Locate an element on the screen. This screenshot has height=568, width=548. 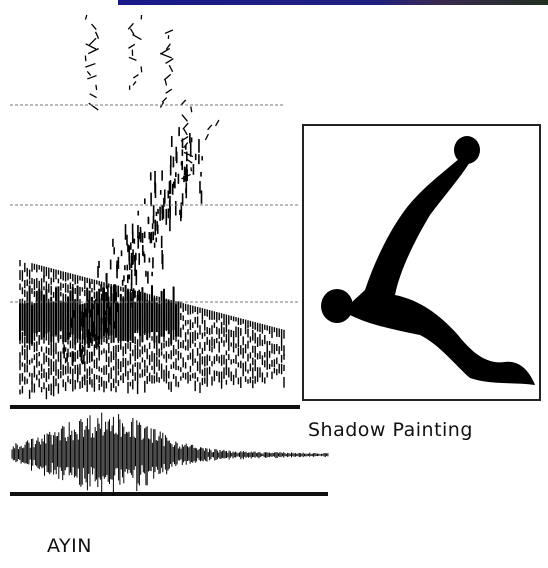
title: AYIN is located at coordinates (69, 546).